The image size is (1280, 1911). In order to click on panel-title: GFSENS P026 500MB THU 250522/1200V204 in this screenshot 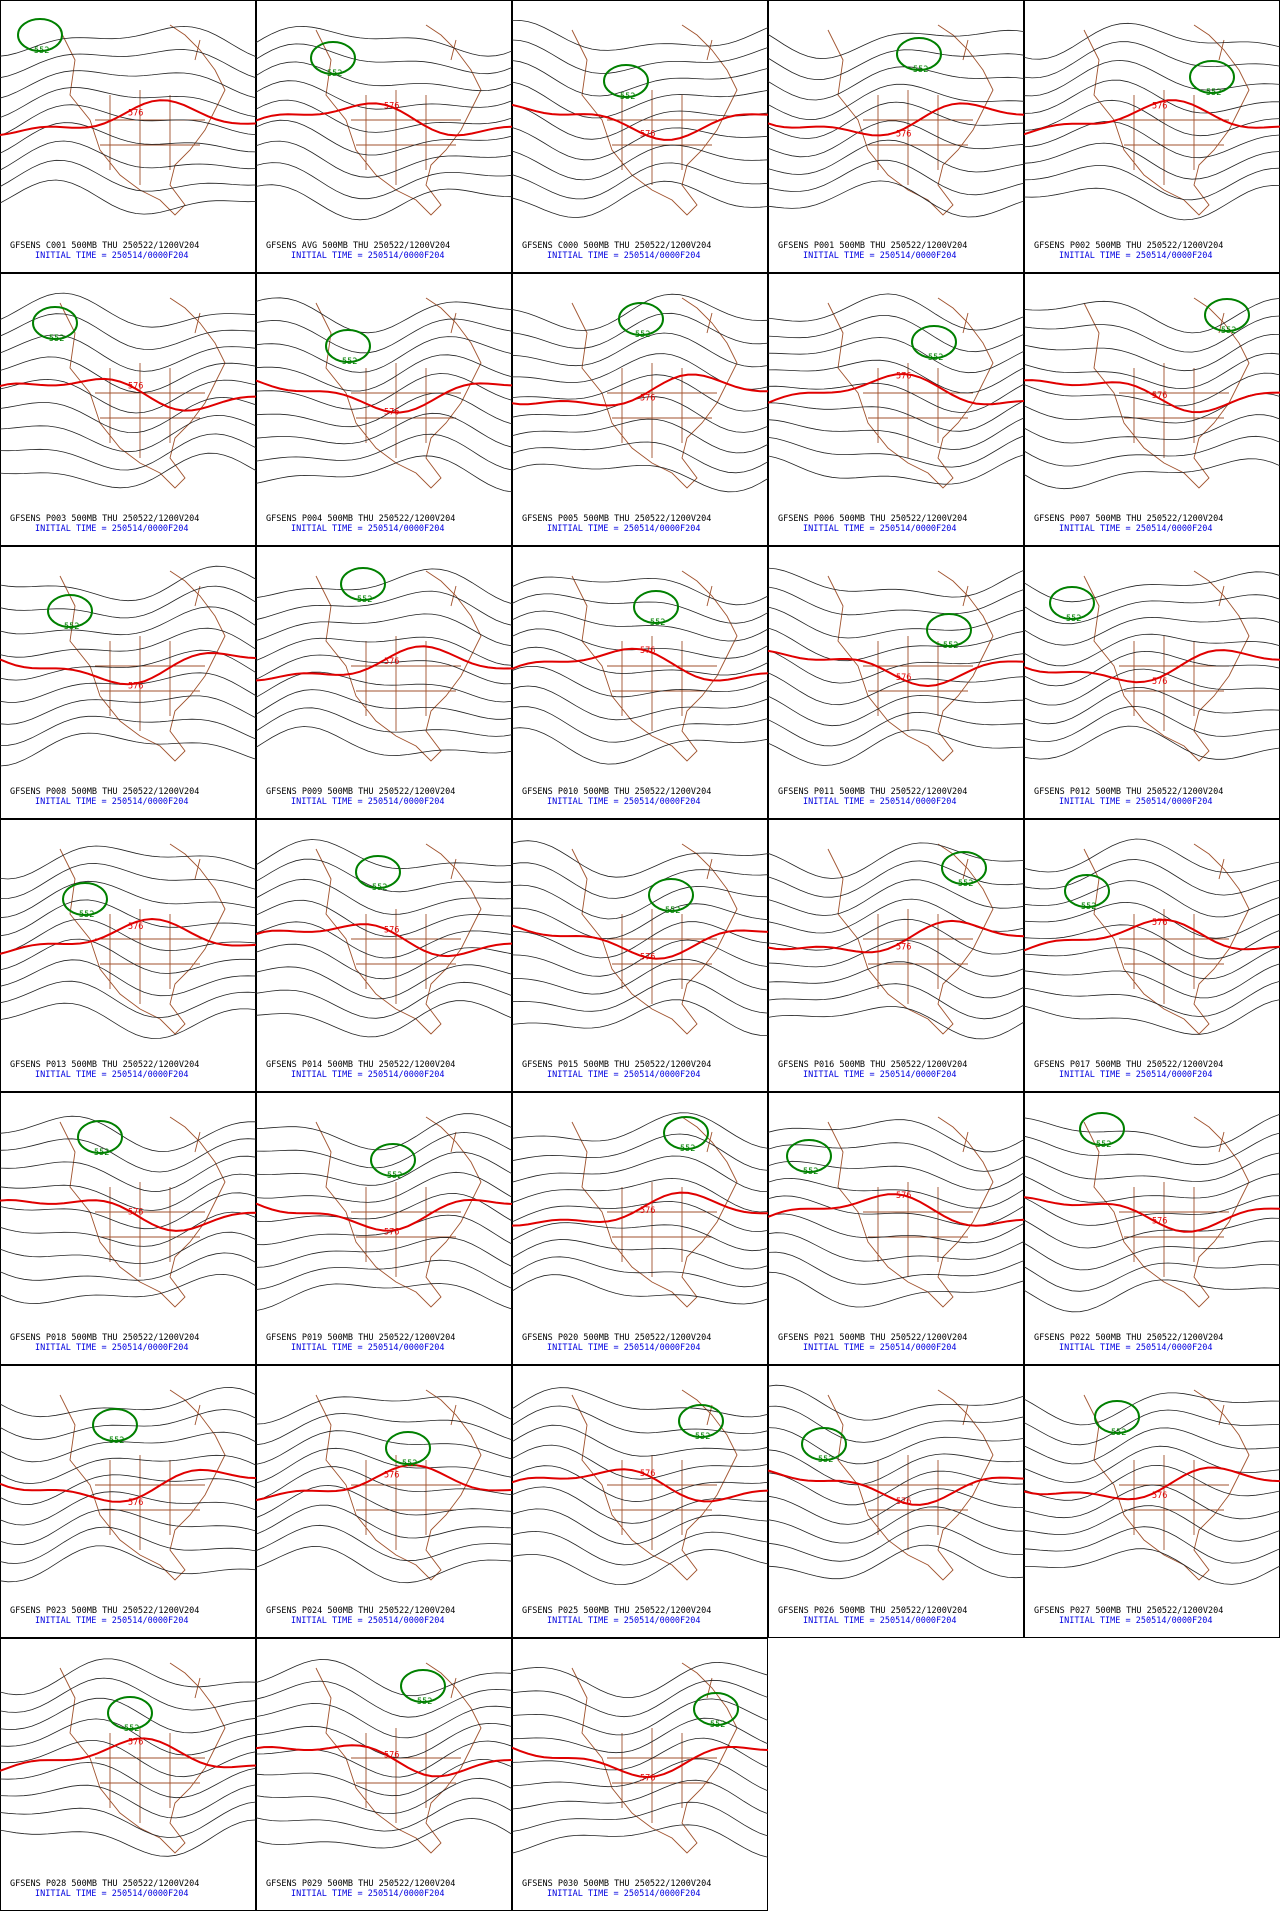, I will do `click(872, 1611)`.